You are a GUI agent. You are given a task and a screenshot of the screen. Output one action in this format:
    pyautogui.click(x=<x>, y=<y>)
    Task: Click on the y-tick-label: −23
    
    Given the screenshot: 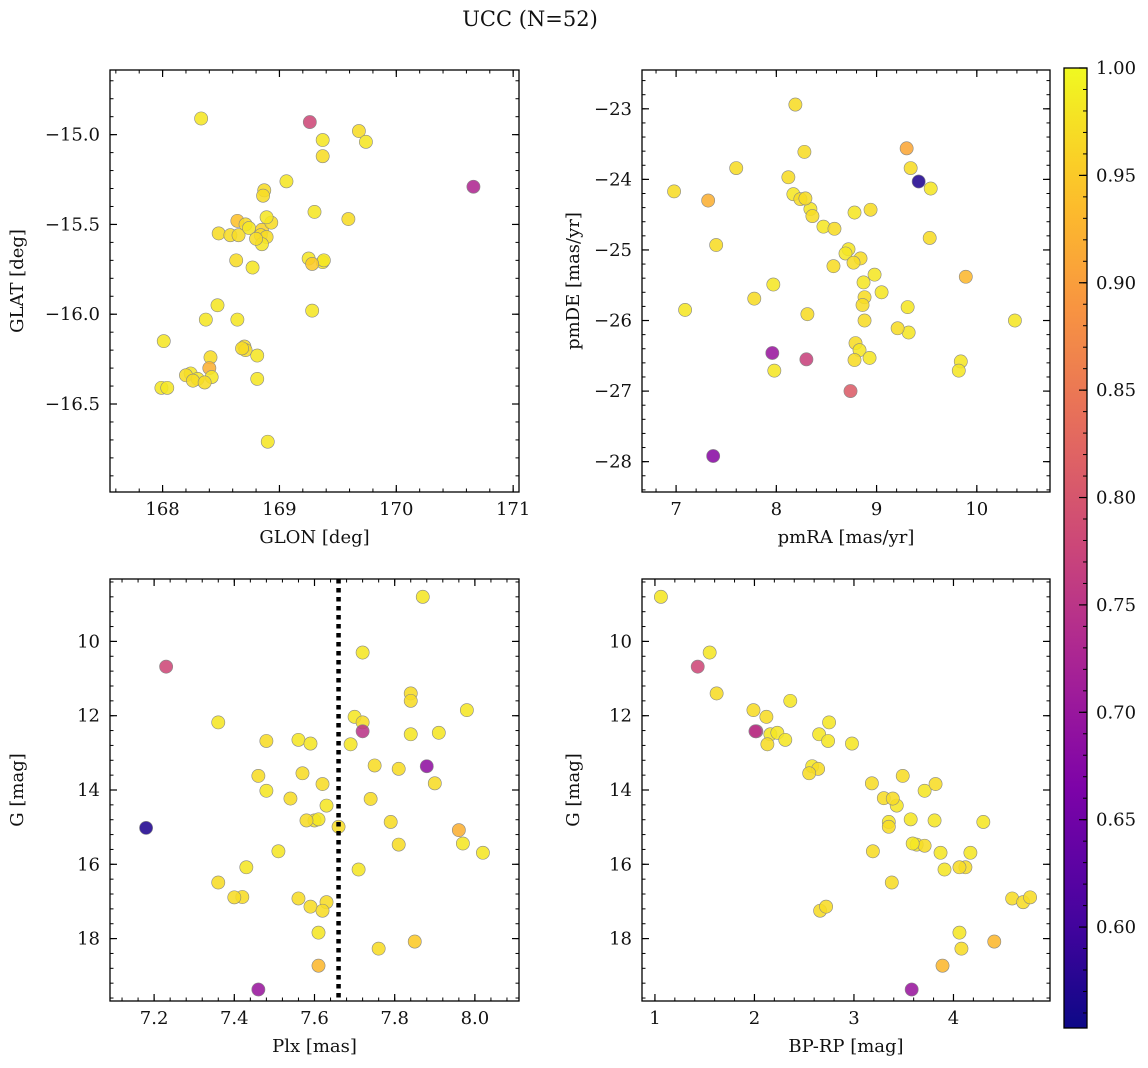 What is the action you would take?
    pyautogui.click(x=613, y=109)
    